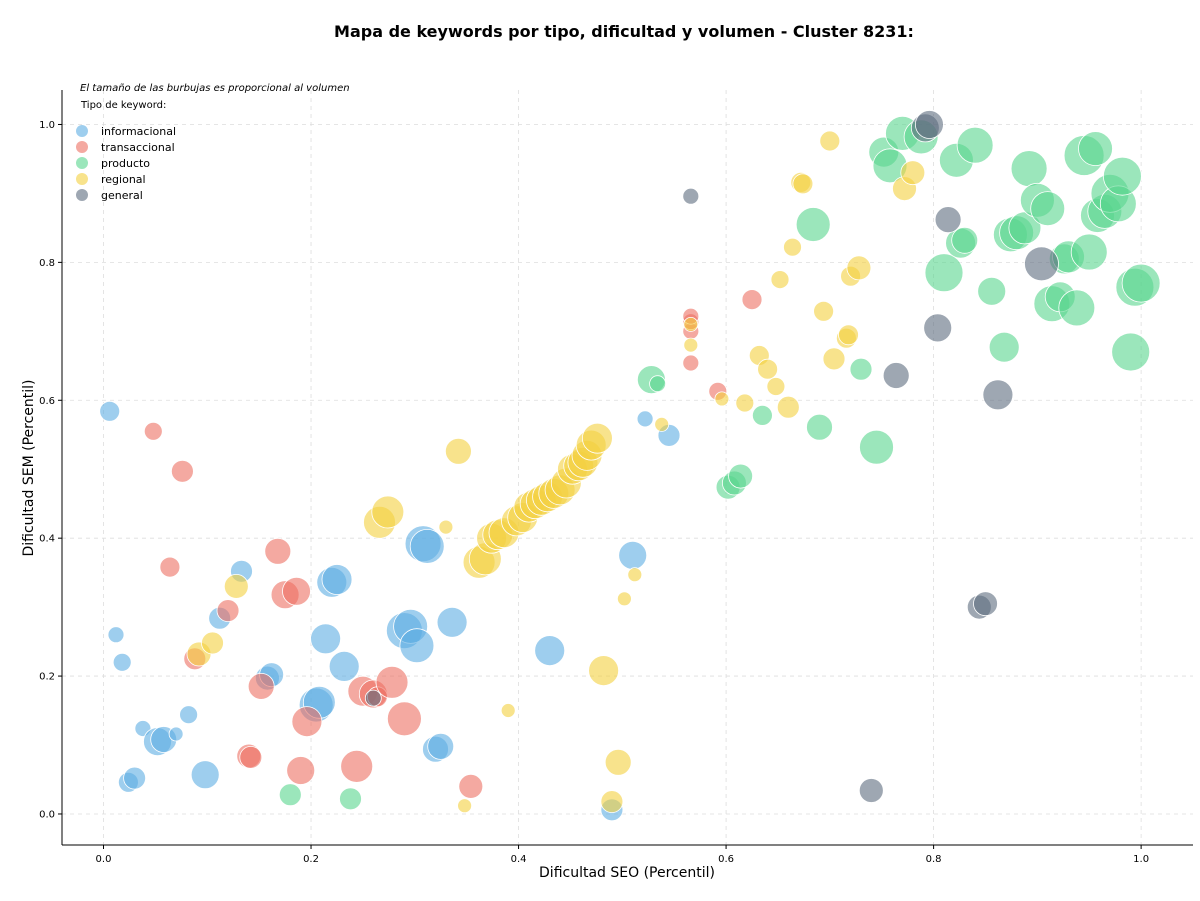 This screenshot has width=1200, height=901. What do you see at coordinates (123, 179) in the screenshot?
I see `legend-label-regional: regional` at bounding box center [123, 179].